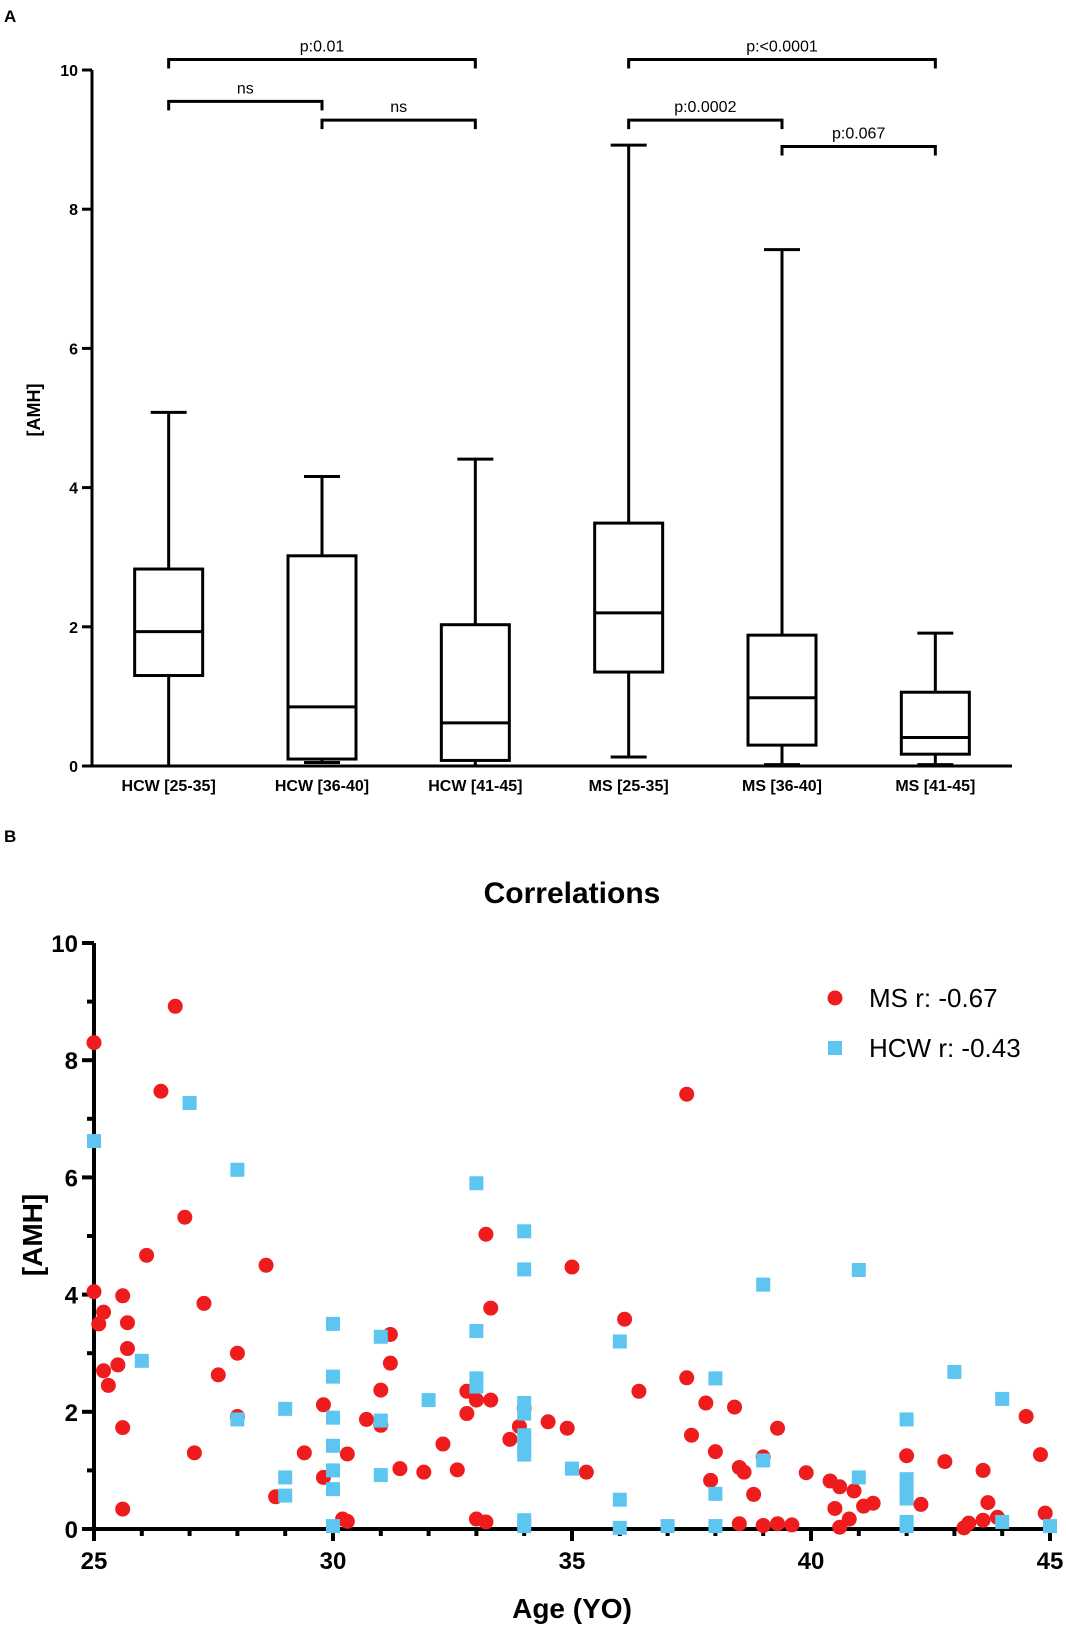  Describe the element at coordinates (782, 47) in the screenshot. I see `significance-label: p:<0.0001` at that location.